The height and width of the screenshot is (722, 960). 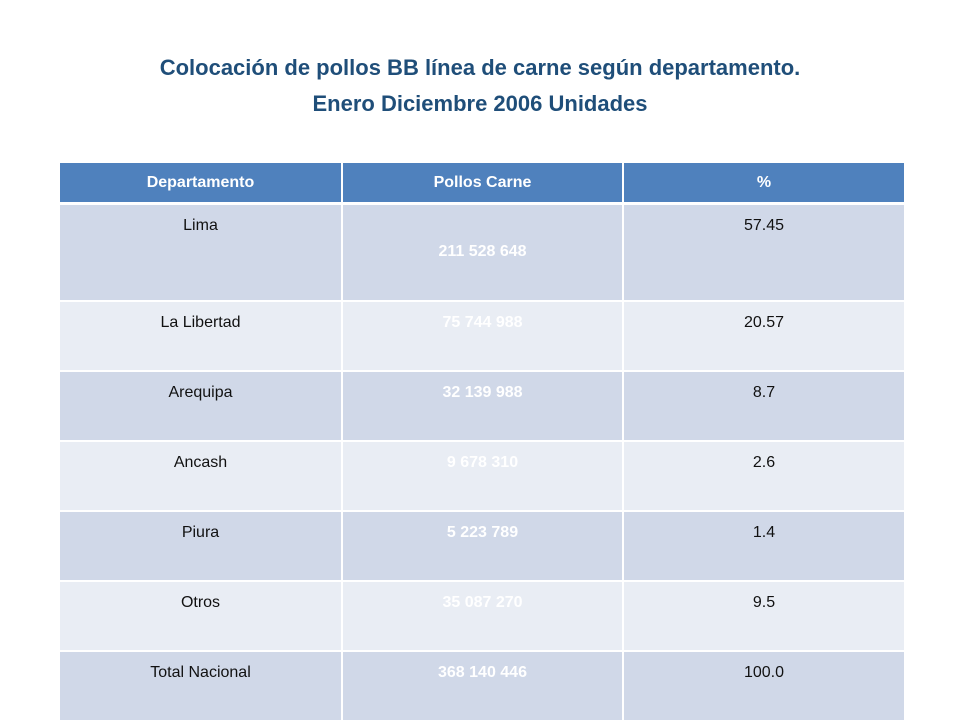 I want to click on cell-departamento: Total Nacional, so click(x=200, y=686).